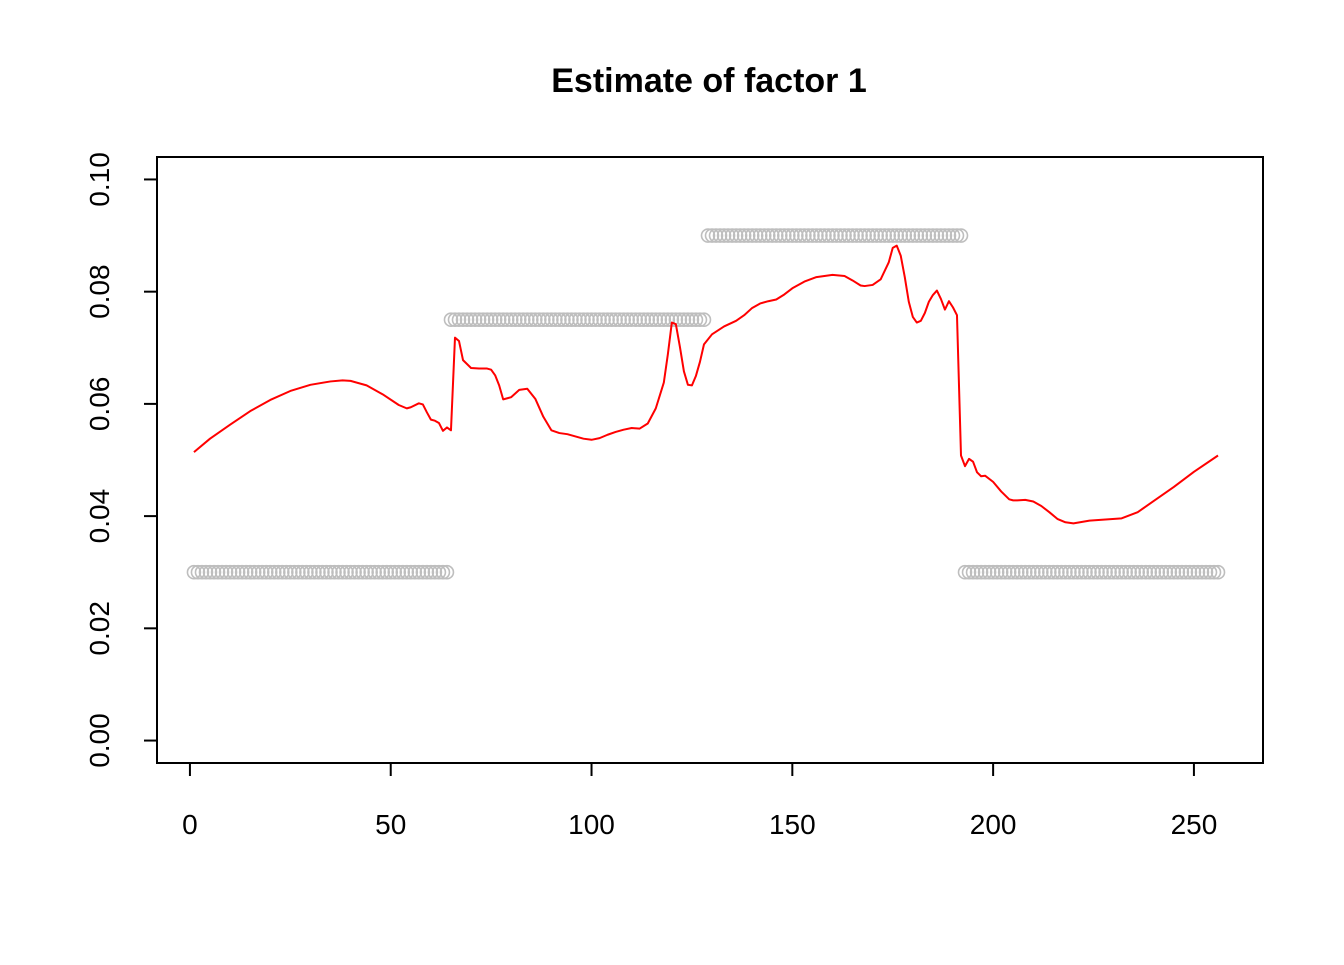  I want to click on x-tick-label: 150, so click(792, 824).